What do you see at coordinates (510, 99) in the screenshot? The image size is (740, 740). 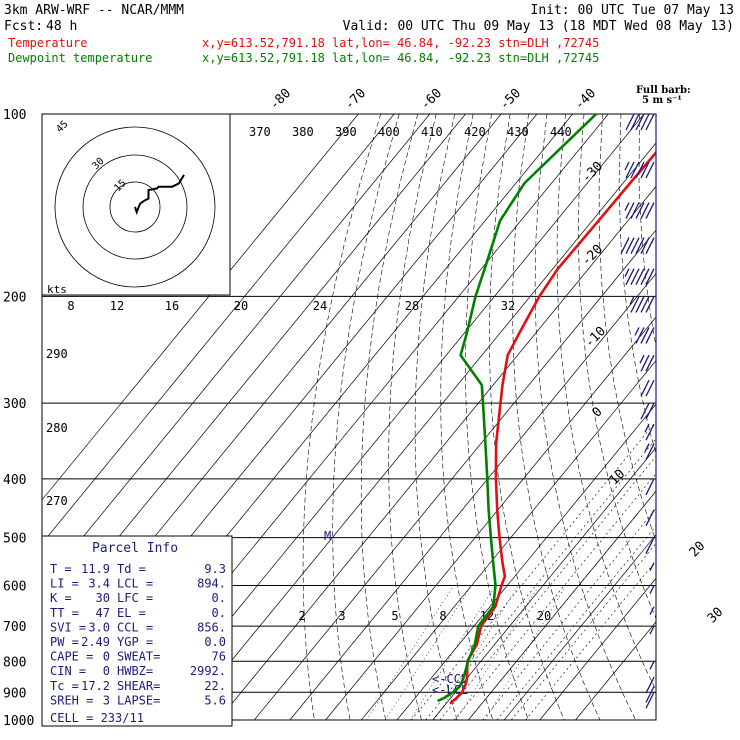 I see `isotherm-label: -50` at bounding box center [510, 99].